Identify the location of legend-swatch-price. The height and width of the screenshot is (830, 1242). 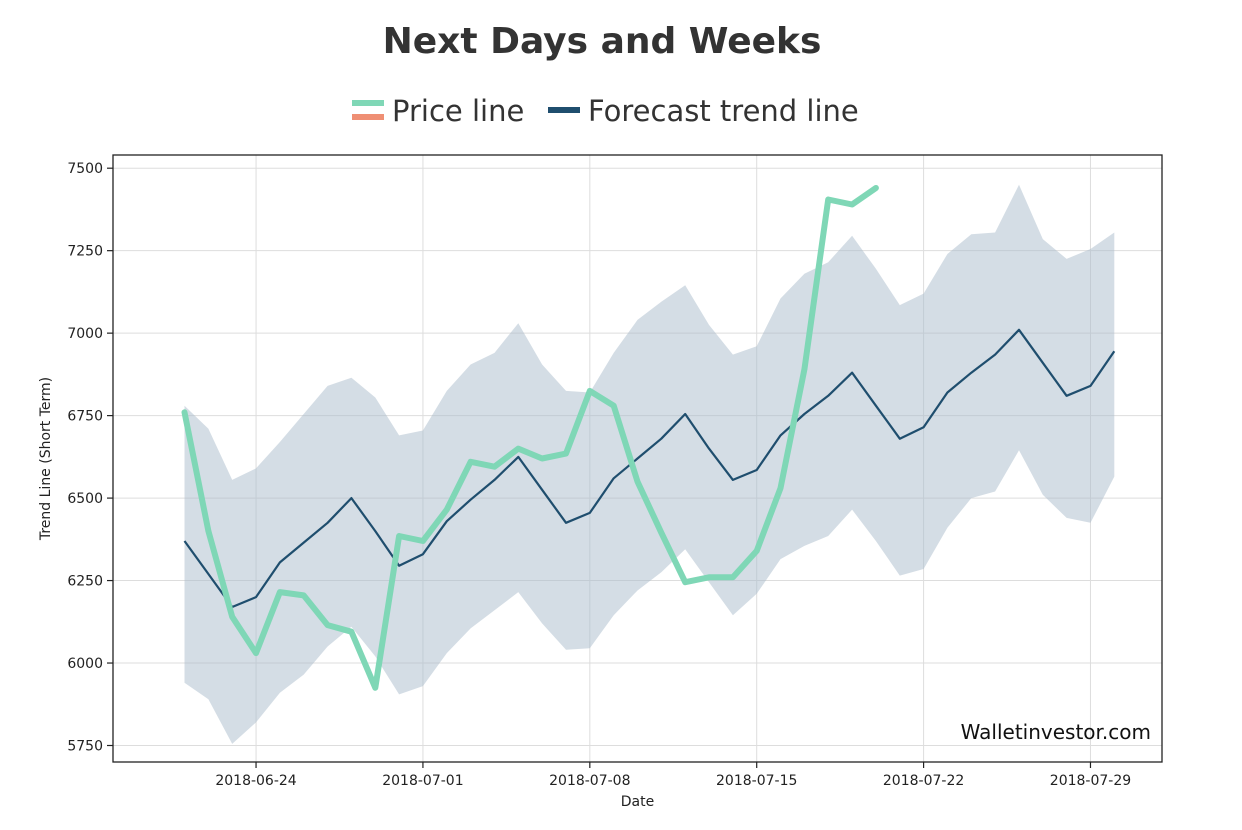
(368, 103).